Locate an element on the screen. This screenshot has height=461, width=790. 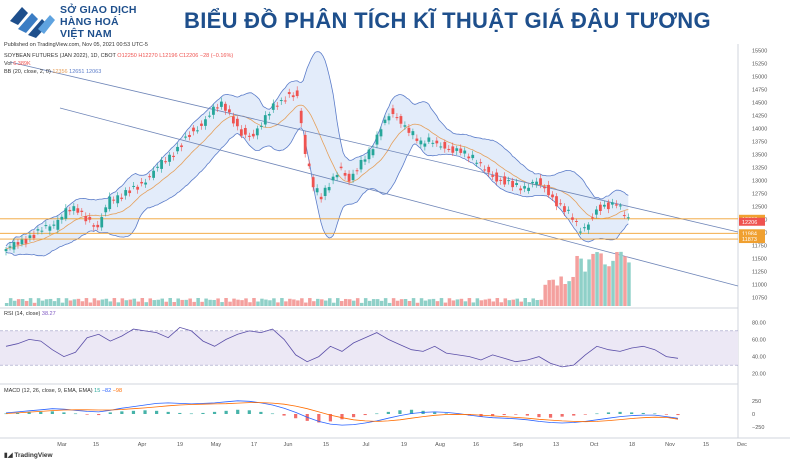
time-axis-tick: 15 is located at coordinates (96, 445).